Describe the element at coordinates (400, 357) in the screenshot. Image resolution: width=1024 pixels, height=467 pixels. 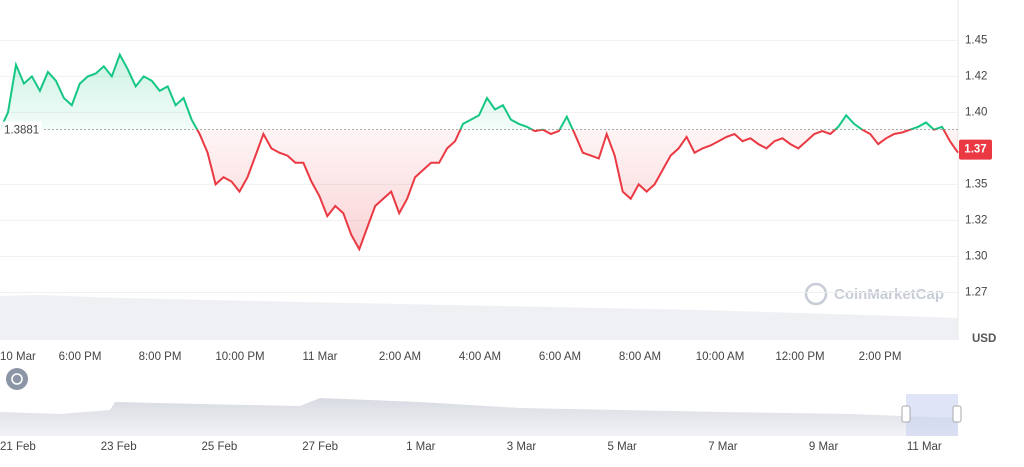
I see `x-tick-label: 2:00 AM` at that location.